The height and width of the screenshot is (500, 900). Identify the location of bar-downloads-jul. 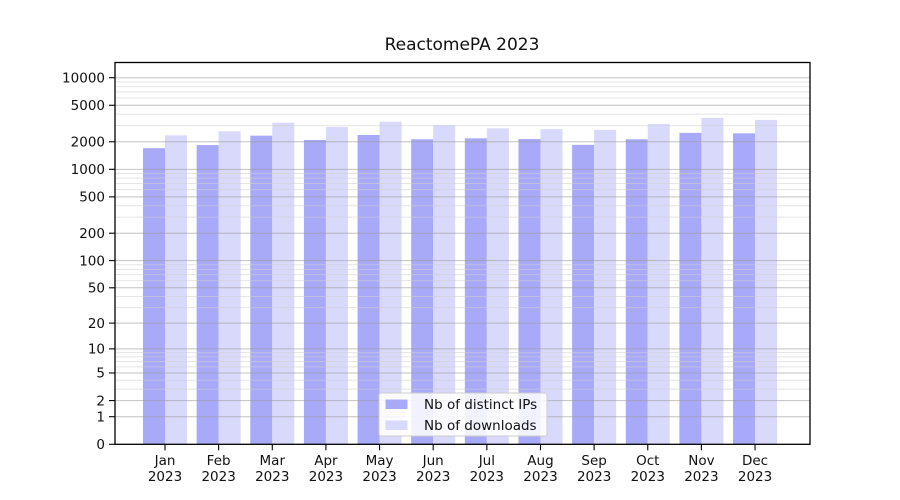
(497, 286).